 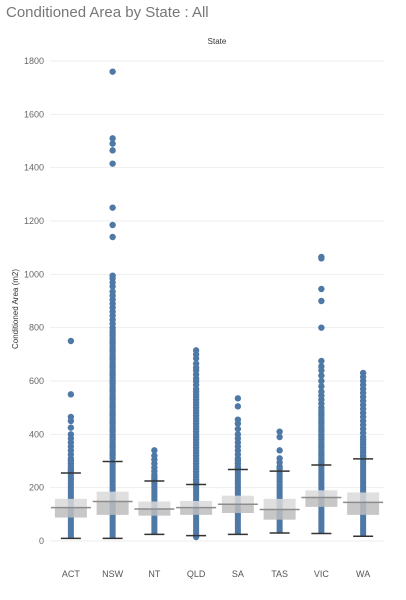 What do you see at coordinates (217, 41) in the screenshot?
I see `column-header: State` at bounding box center [217, 41].